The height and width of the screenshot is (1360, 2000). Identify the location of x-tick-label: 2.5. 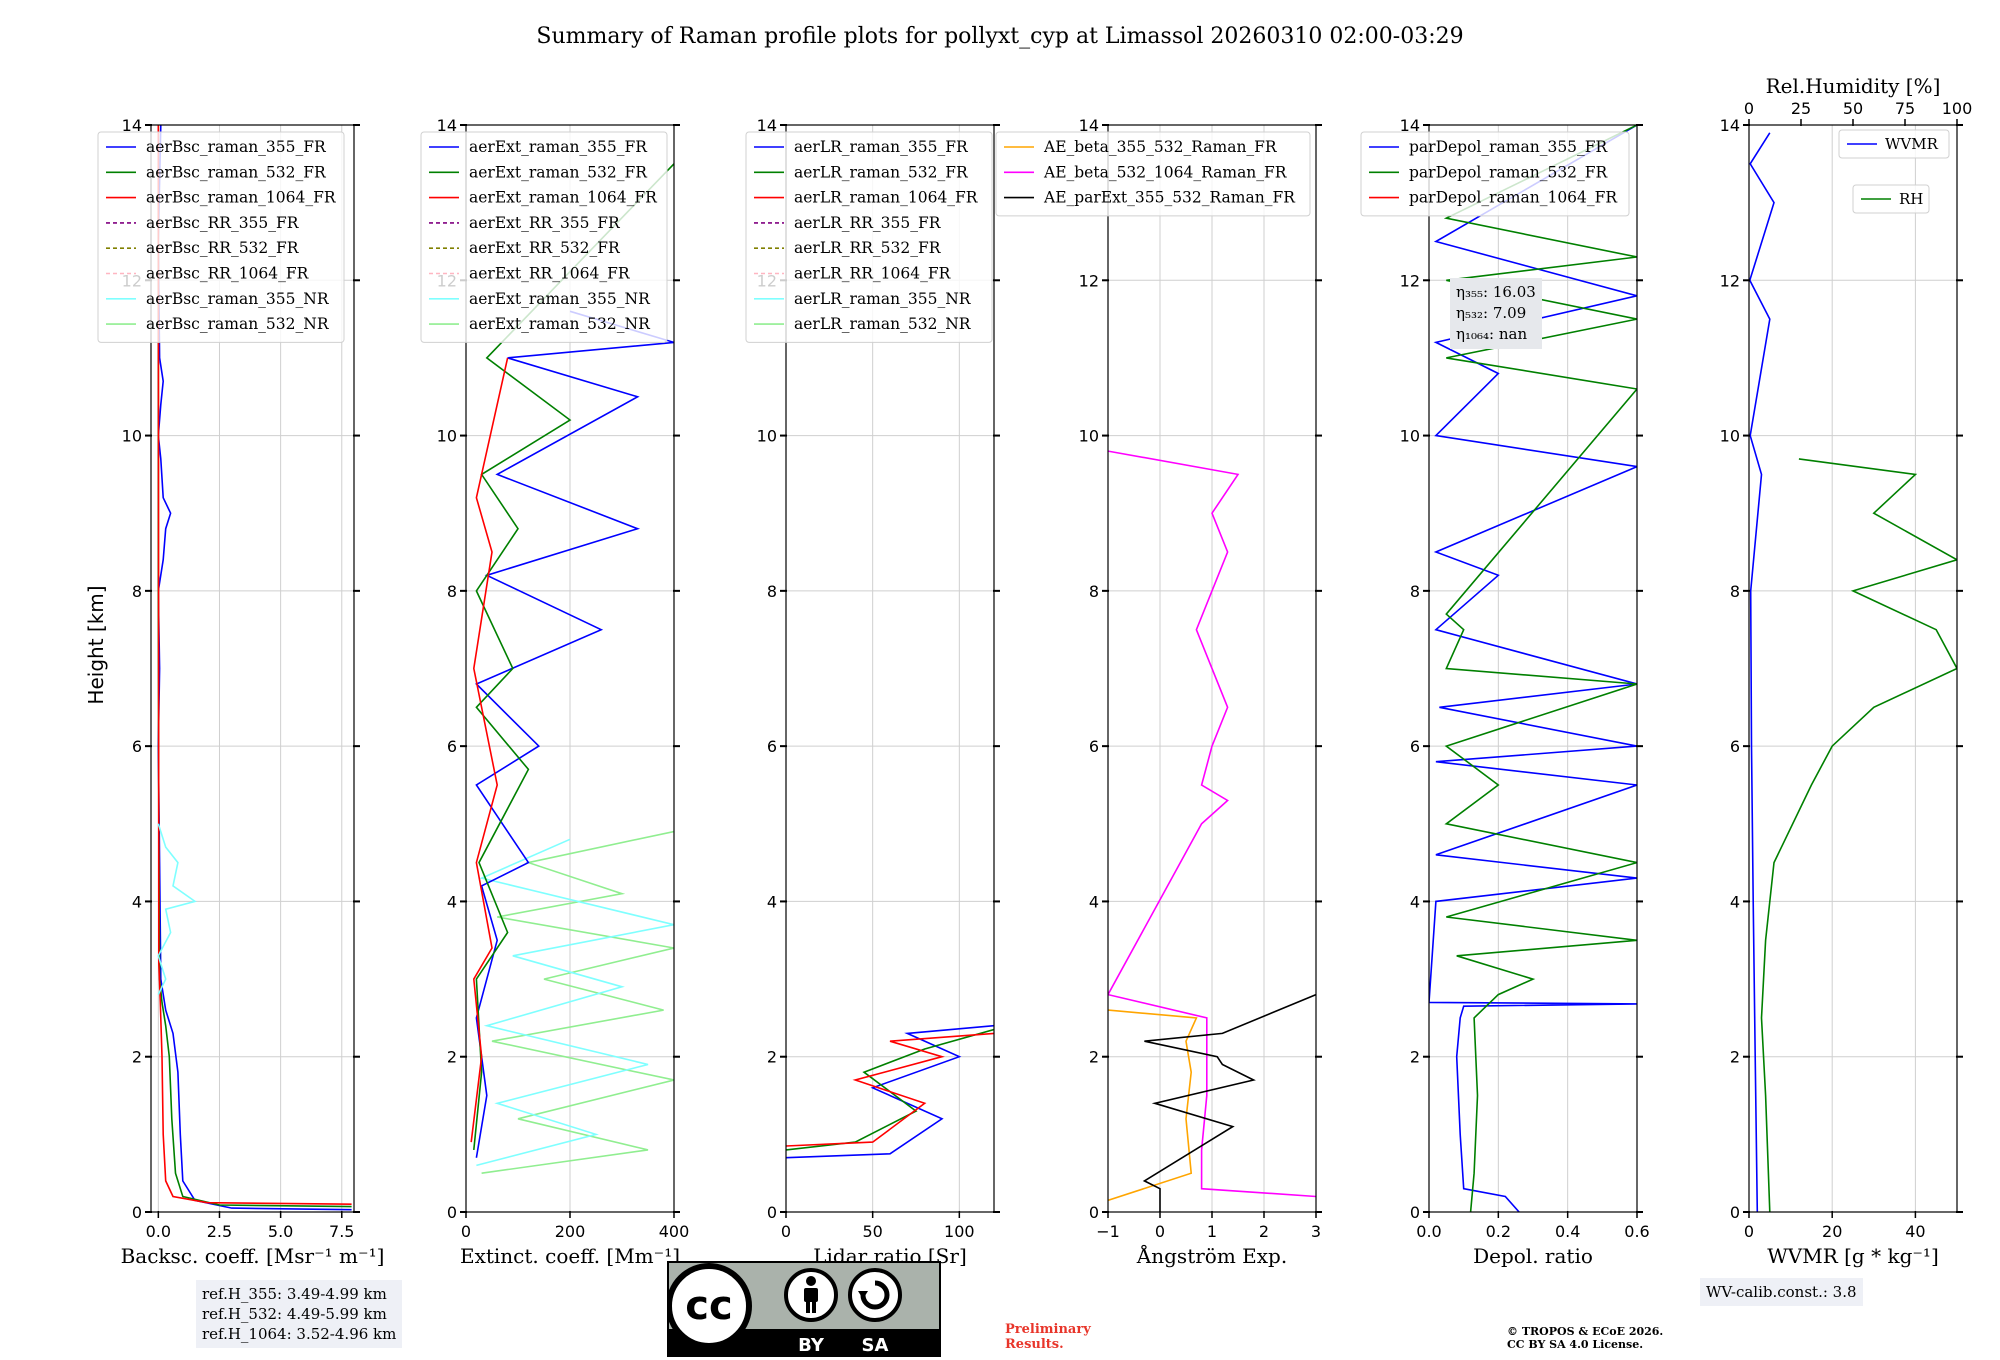
(219, 1231).